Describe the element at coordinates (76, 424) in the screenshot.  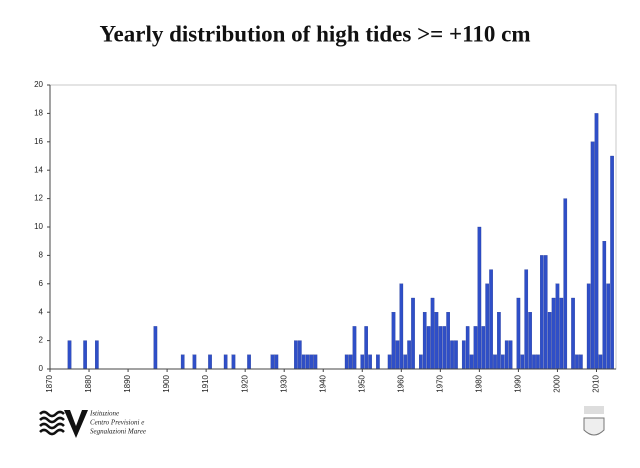
I see `logo-v` at that location.